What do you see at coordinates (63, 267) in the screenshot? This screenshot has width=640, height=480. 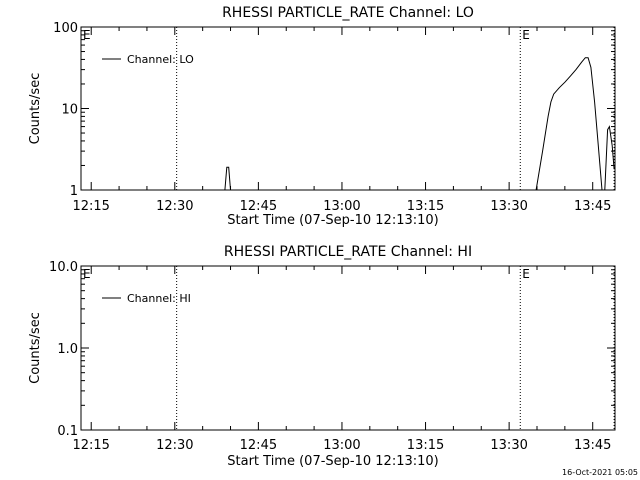 I see `y-tick-label: 10.0` at bounding box center [63, 267].